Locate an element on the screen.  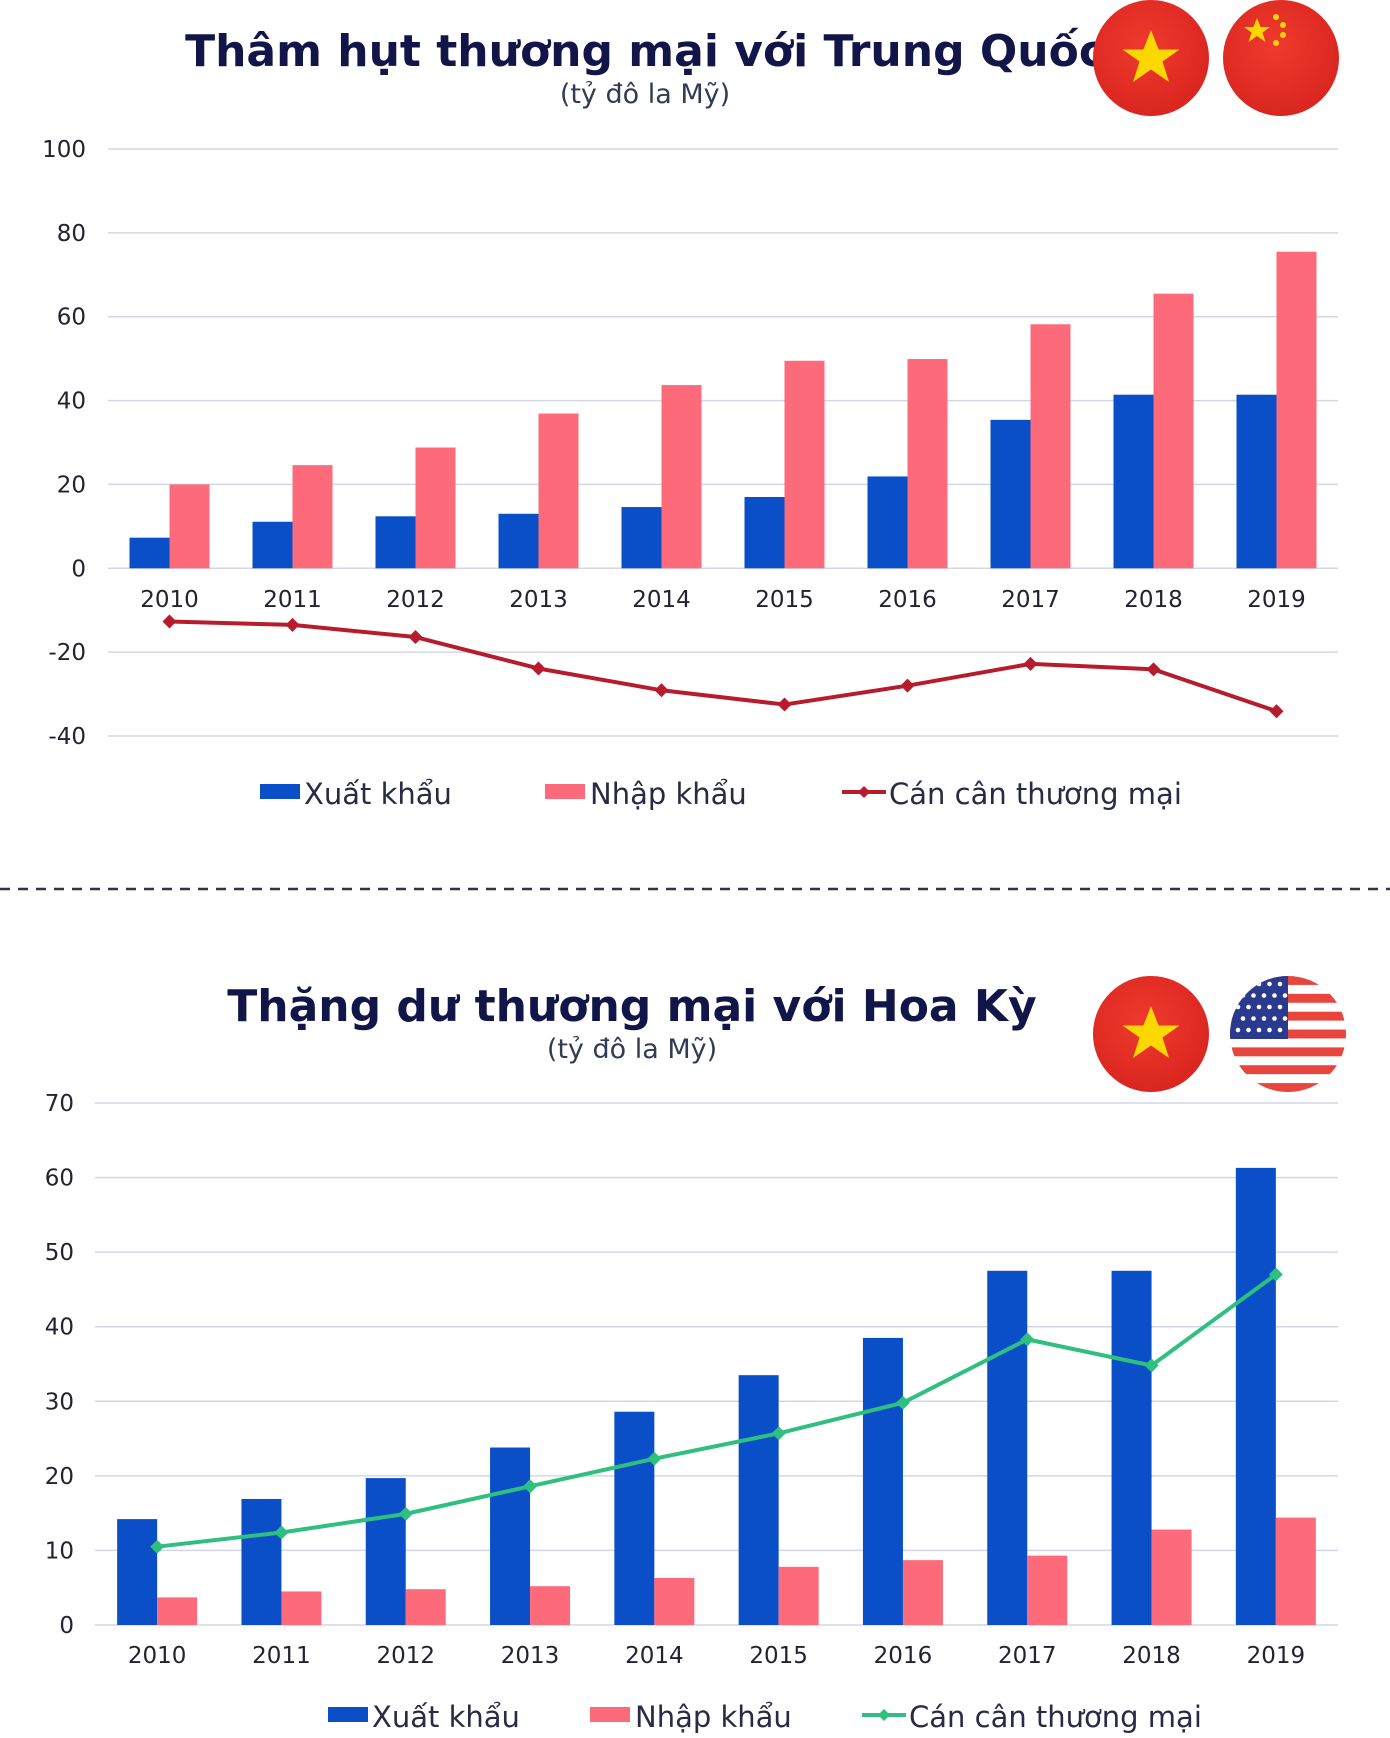
bar-import-2018 is located at coordinates (1171, 1577).